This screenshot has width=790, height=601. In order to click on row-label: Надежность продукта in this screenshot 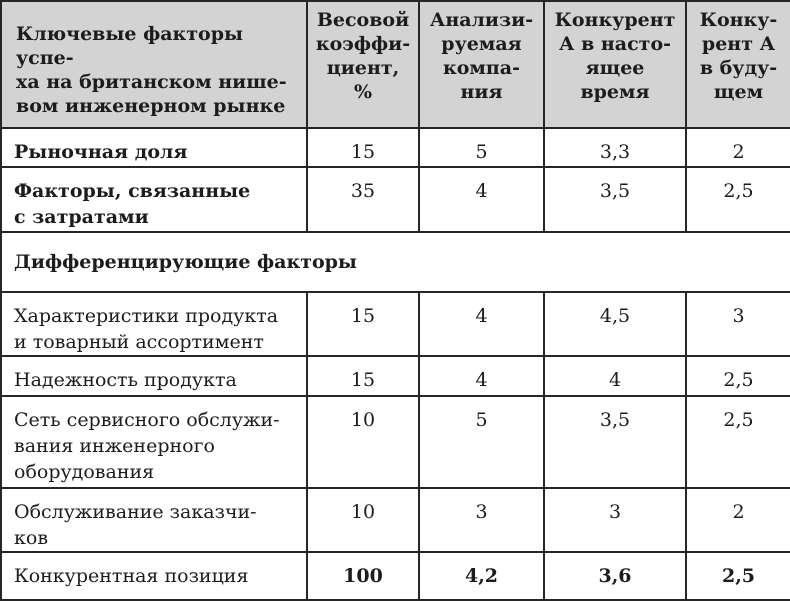, I will do `click(154, 376)`.